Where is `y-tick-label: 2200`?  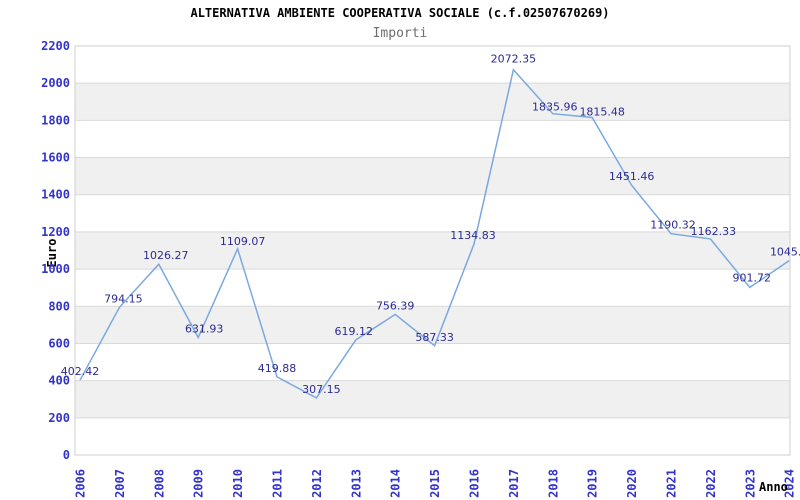
y-tick-label: 2200 is located at coordinates (55, 46).